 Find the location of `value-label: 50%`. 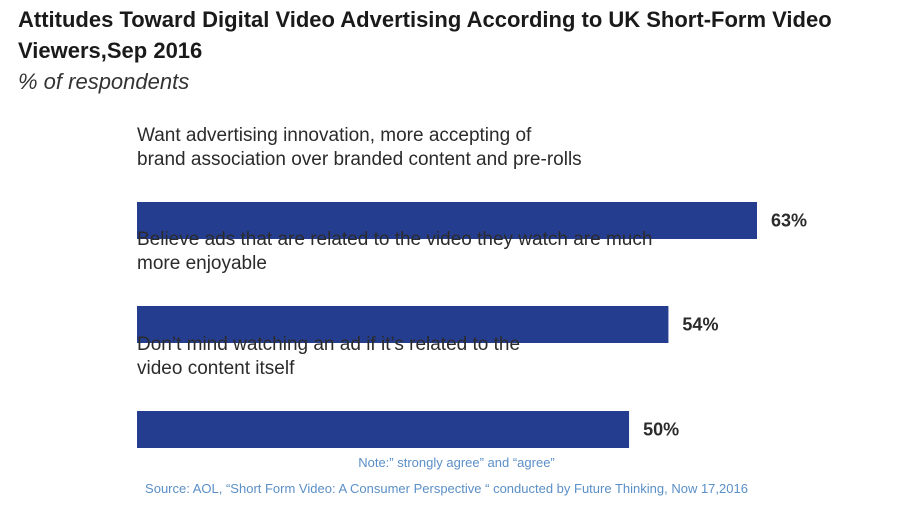

value-label: 50% is located at coordinates (661, 430).